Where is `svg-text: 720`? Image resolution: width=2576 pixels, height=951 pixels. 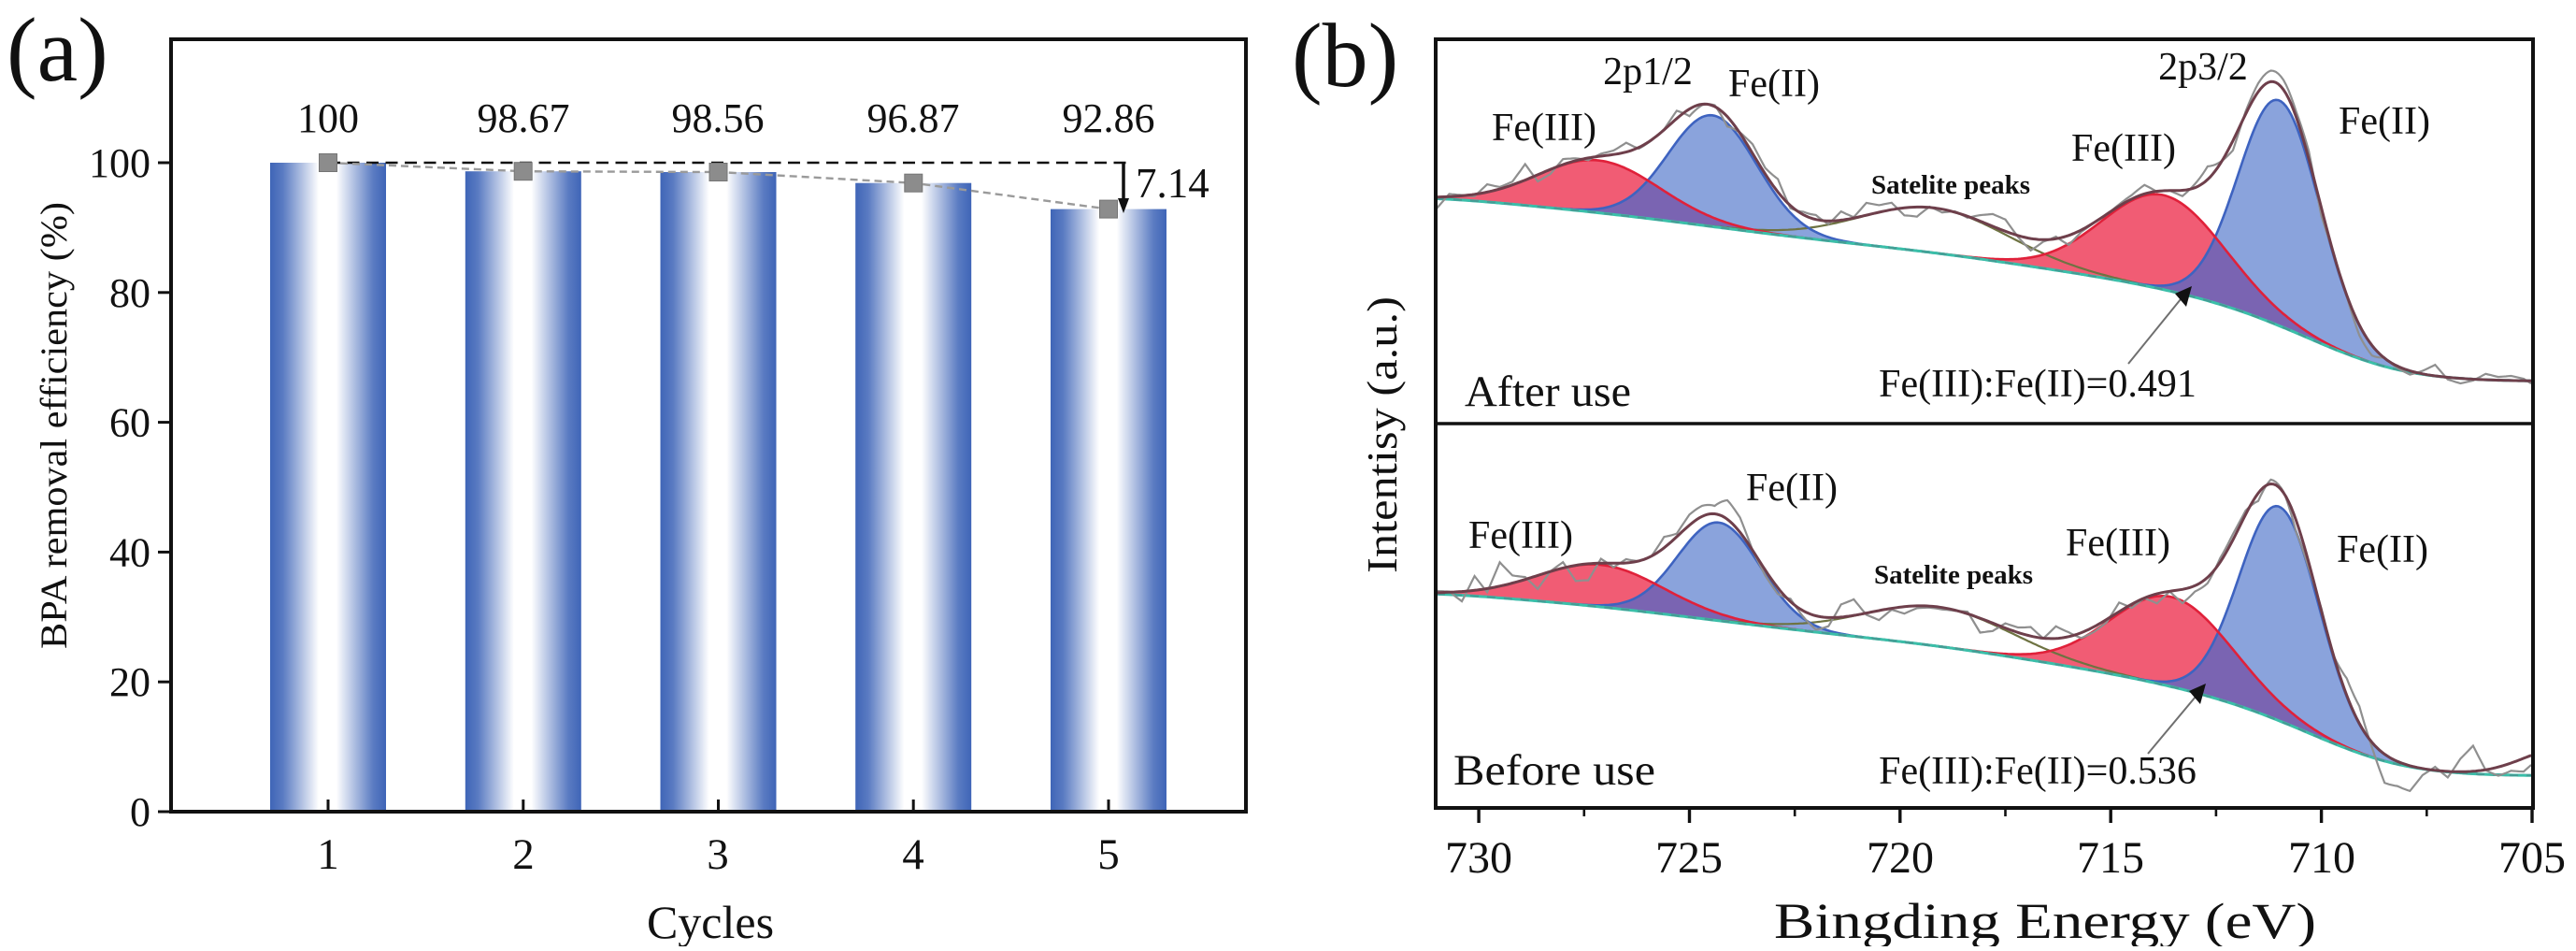 svg-text: 720 is located at coordinates (1900, 858).